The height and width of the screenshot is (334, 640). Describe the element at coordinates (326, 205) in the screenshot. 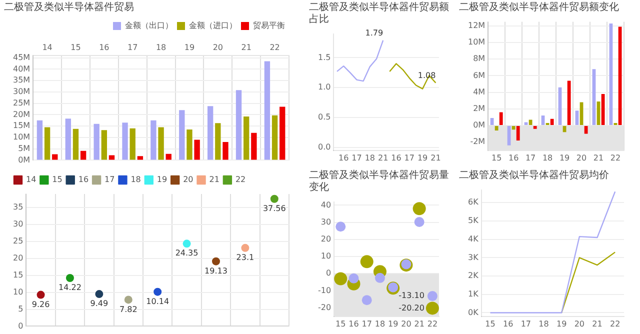

I see `y-tick-label: 40` at that location.